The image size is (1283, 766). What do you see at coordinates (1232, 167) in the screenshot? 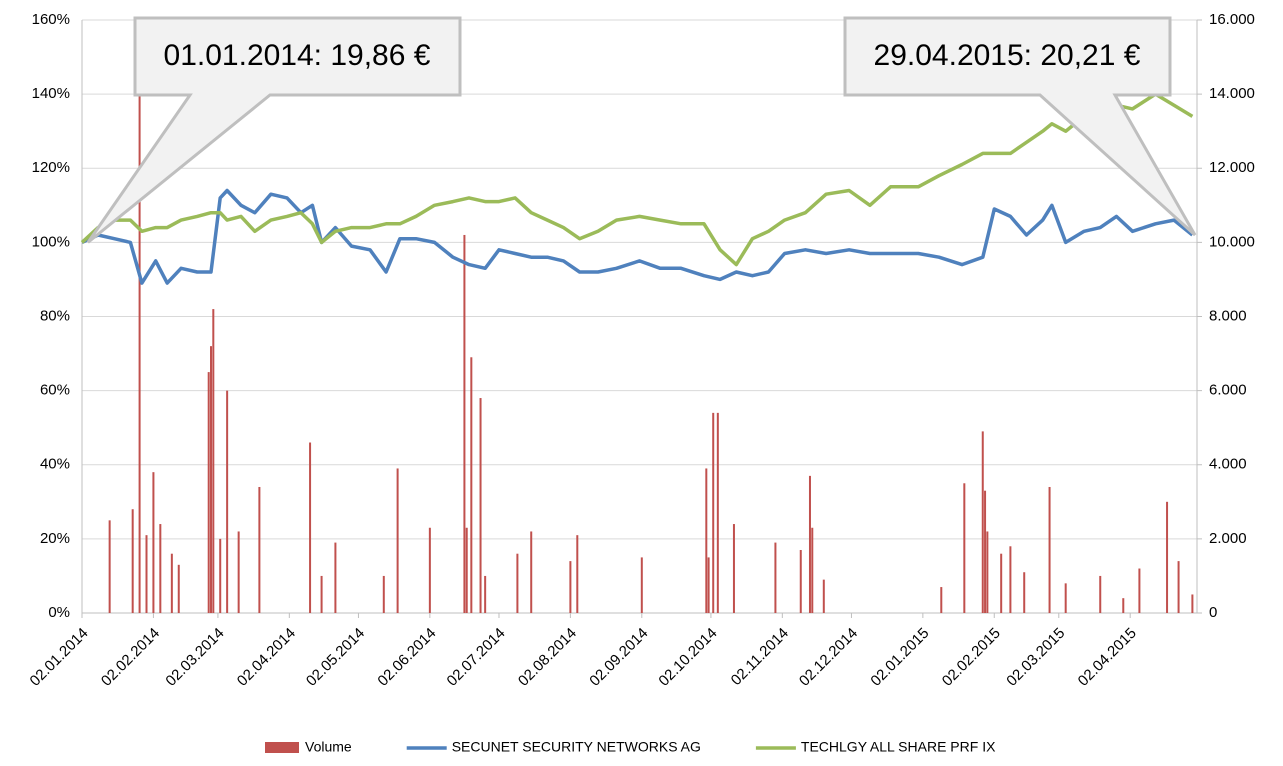
I see `y2-tick-label: 12.000` at bounding box center [1232, 167].